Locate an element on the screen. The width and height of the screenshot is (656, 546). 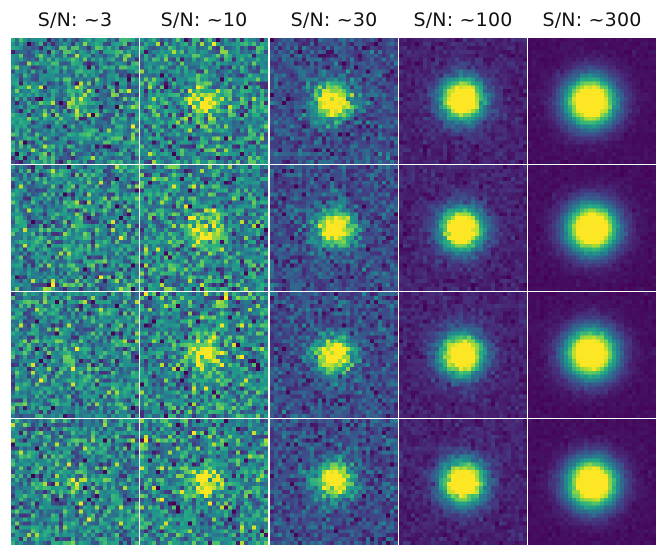
source-image-r4-c4 is located at coordinates (463, 482).